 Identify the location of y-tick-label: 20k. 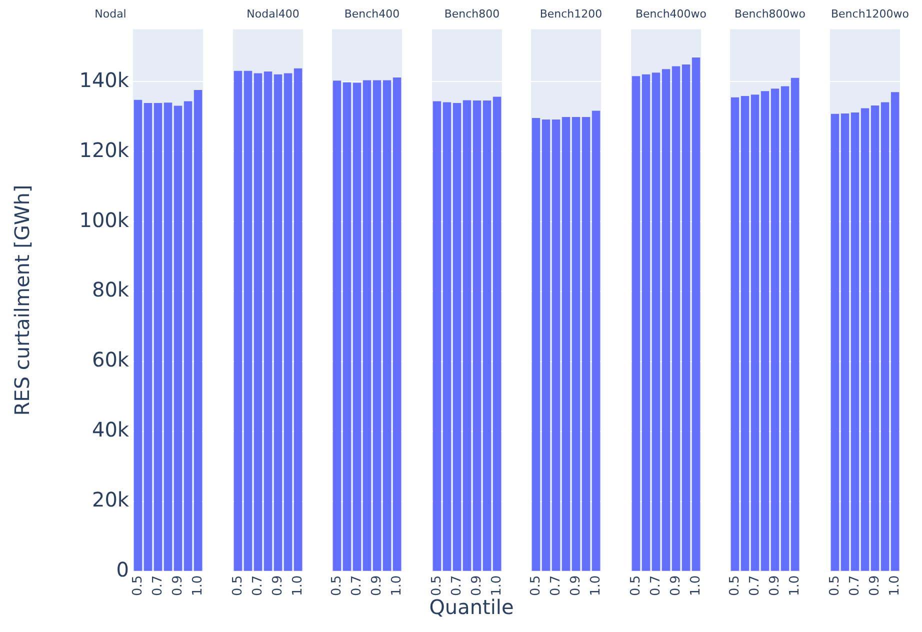
(111, 500).